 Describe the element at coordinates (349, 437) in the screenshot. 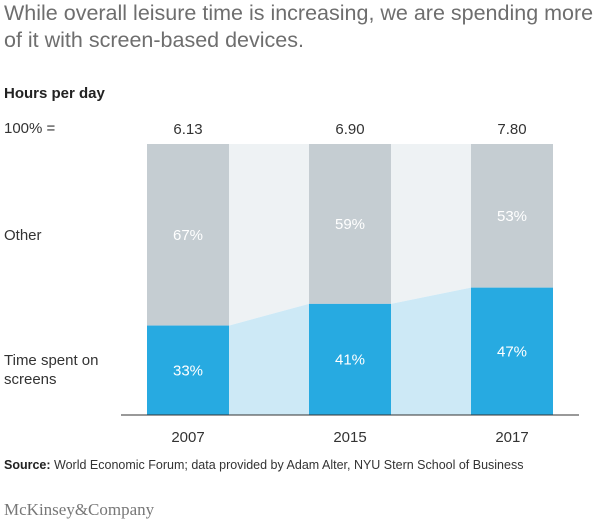

I see `year-tick-label: 2015` at that location.